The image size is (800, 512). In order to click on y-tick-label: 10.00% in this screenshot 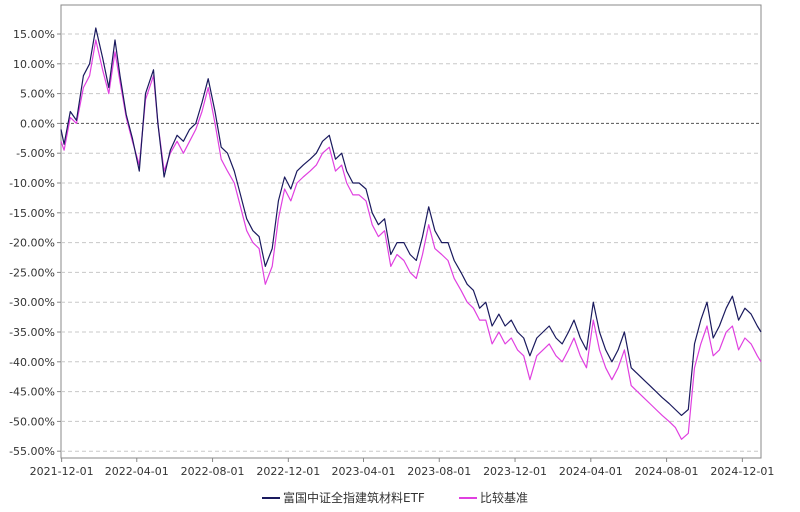, I will do `click(34, 64)`.